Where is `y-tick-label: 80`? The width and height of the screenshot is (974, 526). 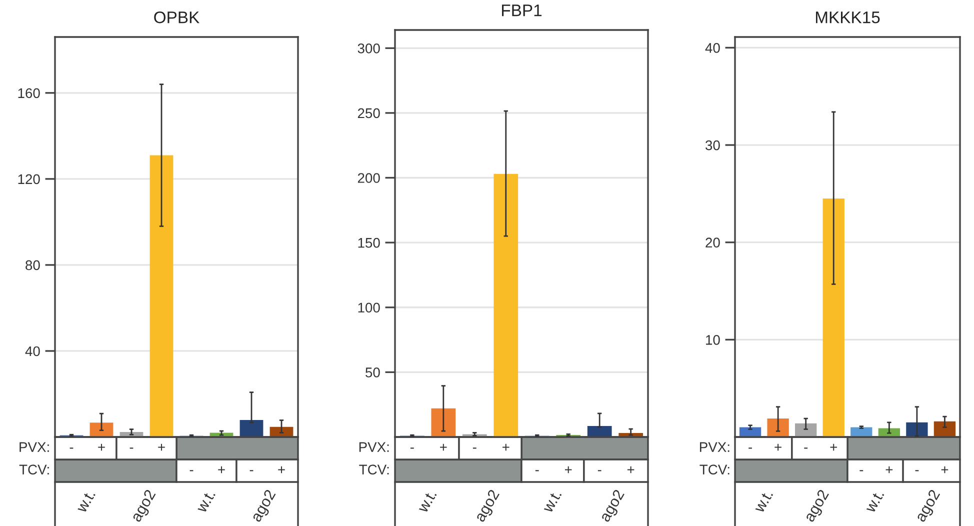
y-tick-label: 80 is located at coordinates (33, 265).